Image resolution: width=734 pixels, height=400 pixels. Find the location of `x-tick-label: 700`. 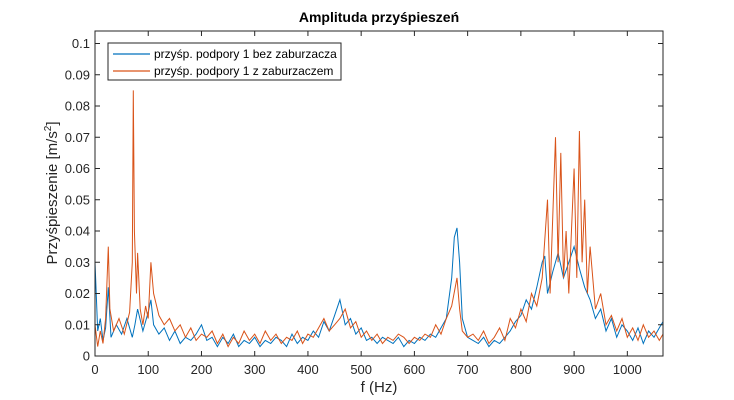

x-tick-label: 700 is located at coordinates (468, 369).